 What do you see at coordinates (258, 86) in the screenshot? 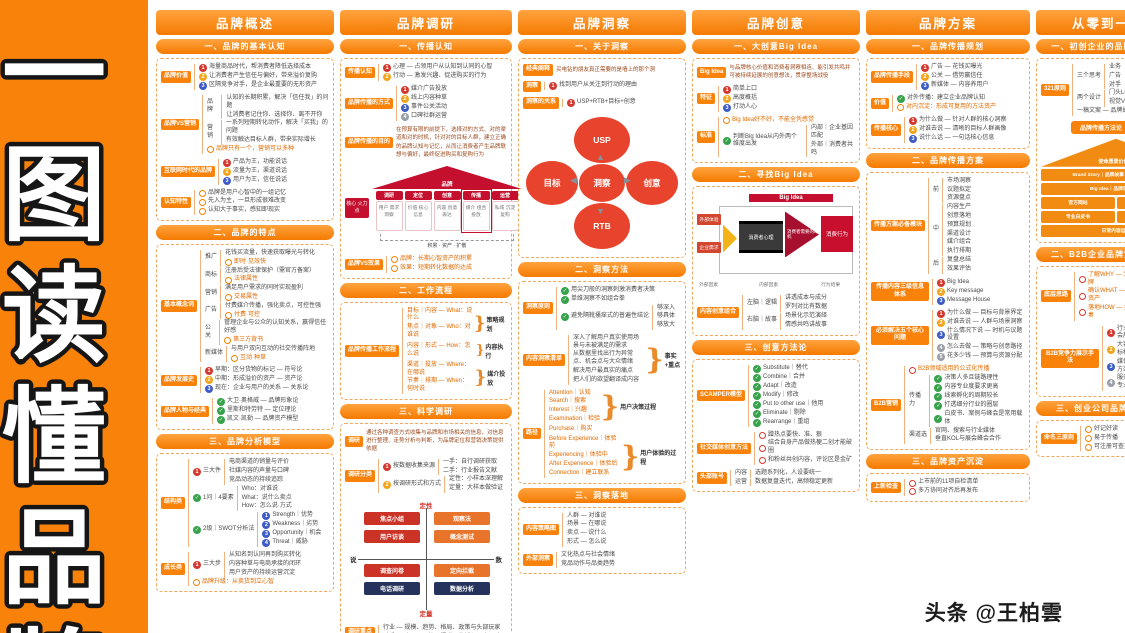
I see `node-row: 3 区隔竞争对手，是企业最重要的无形资产` at bounding box center [258, 86].